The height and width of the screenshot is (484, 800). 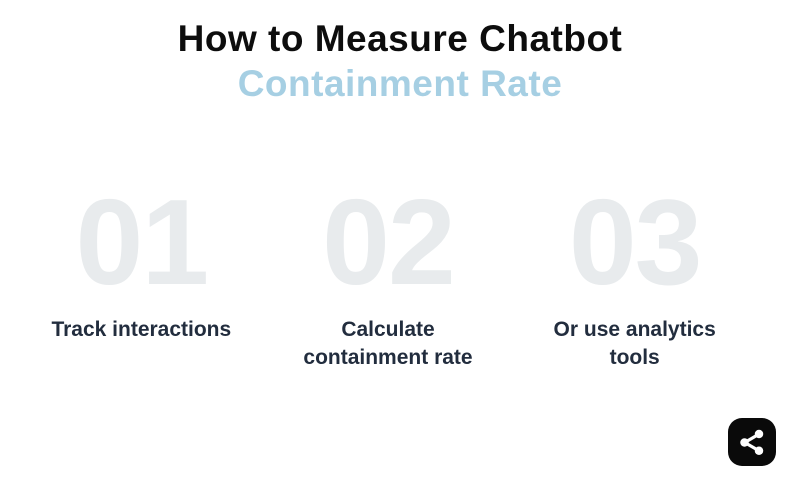 I want to click on step-2-number: 02, so click(x=389, y=242).